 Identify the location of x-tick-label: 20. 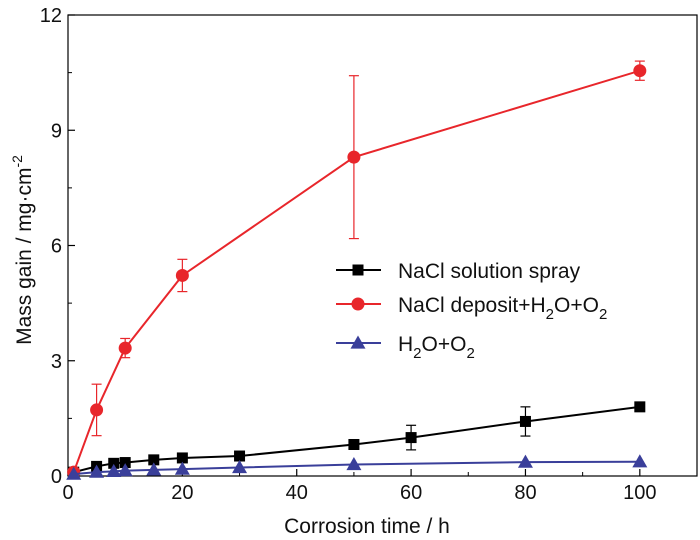
(182, 493).